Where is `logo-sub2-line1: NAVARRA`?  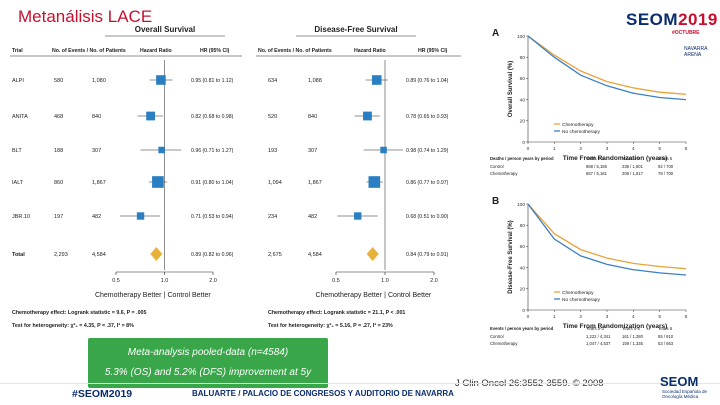 logo-sub2-line1: NAVARRA is located at coordinates (696, 49).